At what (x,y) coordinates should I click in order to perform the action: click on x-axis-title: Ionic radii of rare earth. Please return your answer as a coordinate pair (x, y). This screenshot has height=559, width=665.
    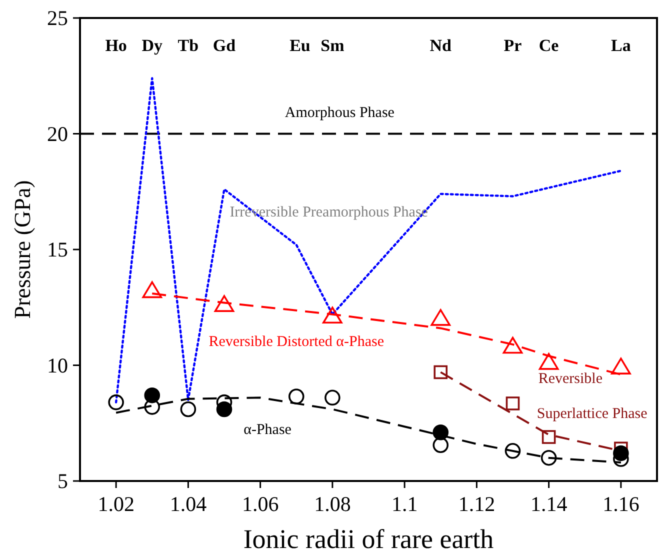
    Looking at the image, I should click on (368, 539).